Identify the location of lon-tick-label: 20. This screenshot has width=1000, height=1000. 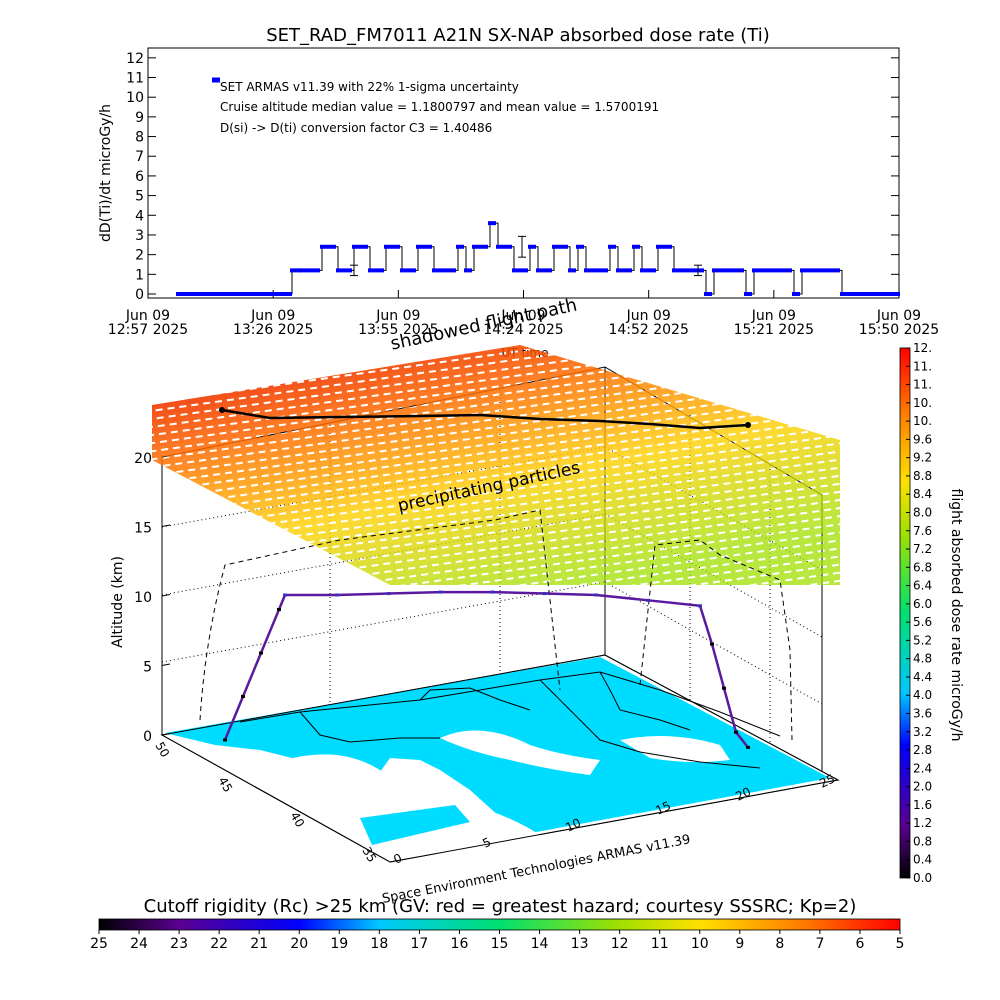
(743, 794).